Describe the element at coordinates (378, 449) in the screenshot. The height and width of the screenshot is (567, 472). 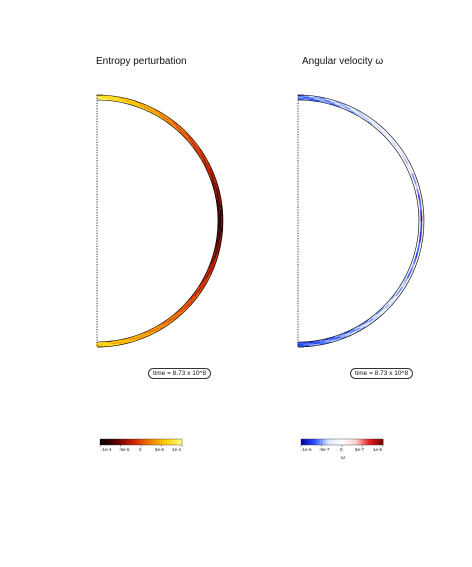
I see `omega-tick-4: 1e-6` at that location.